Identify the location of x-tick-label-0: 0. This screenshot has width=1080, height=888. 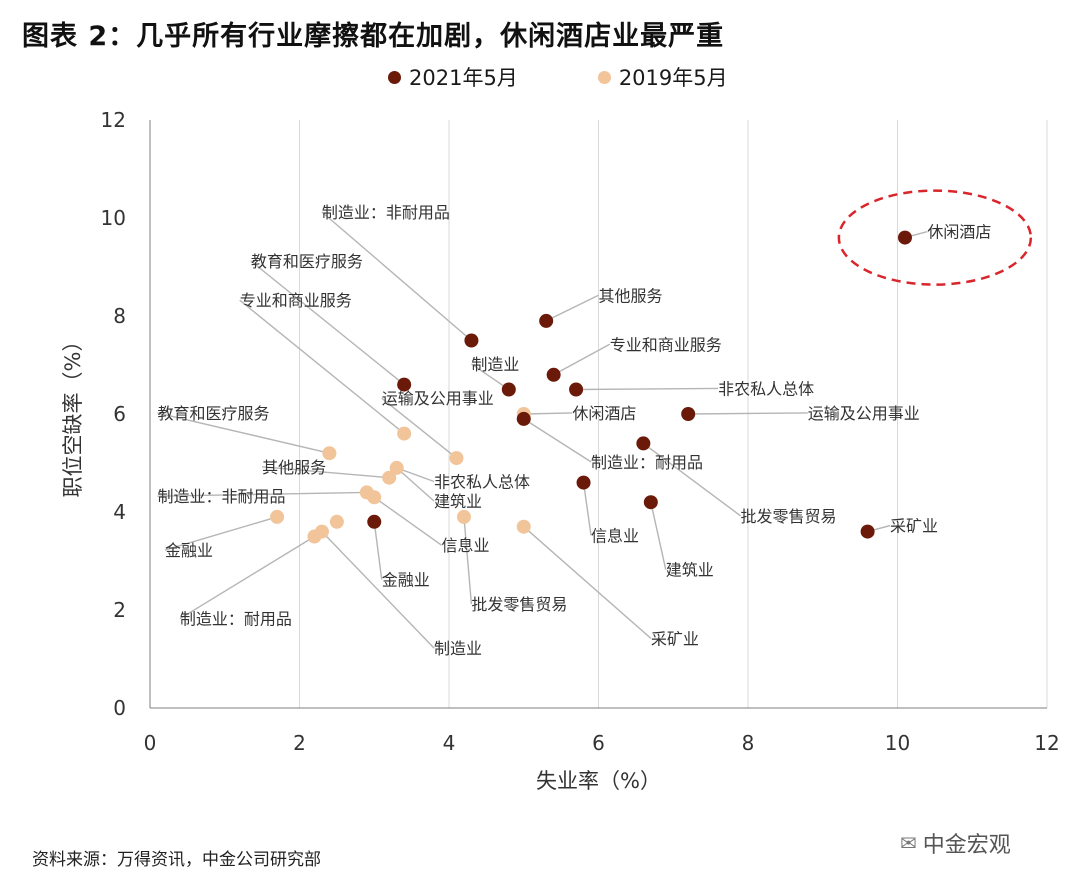
(150, 743).